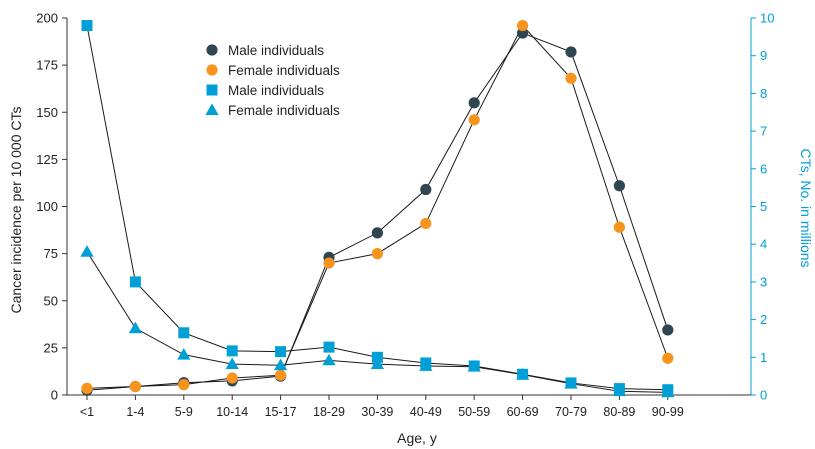  I want to click on x-tick-label: 70-79, so click(571, 412).